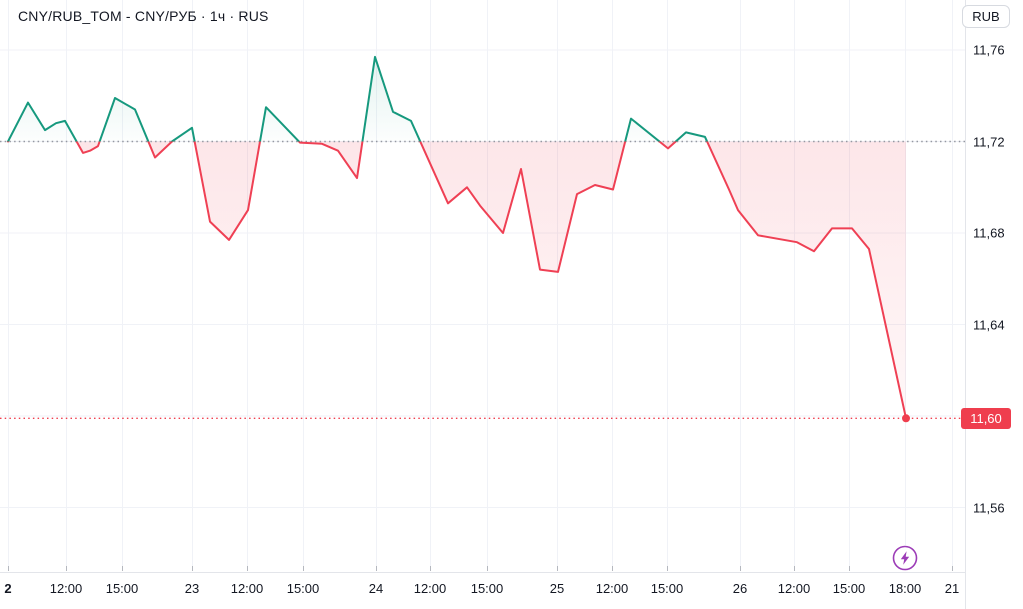  What do you see at coordinates (989, 50) in the screenshot?
I see `price-axis-label: 11,76` at bounding box center [989, 50].